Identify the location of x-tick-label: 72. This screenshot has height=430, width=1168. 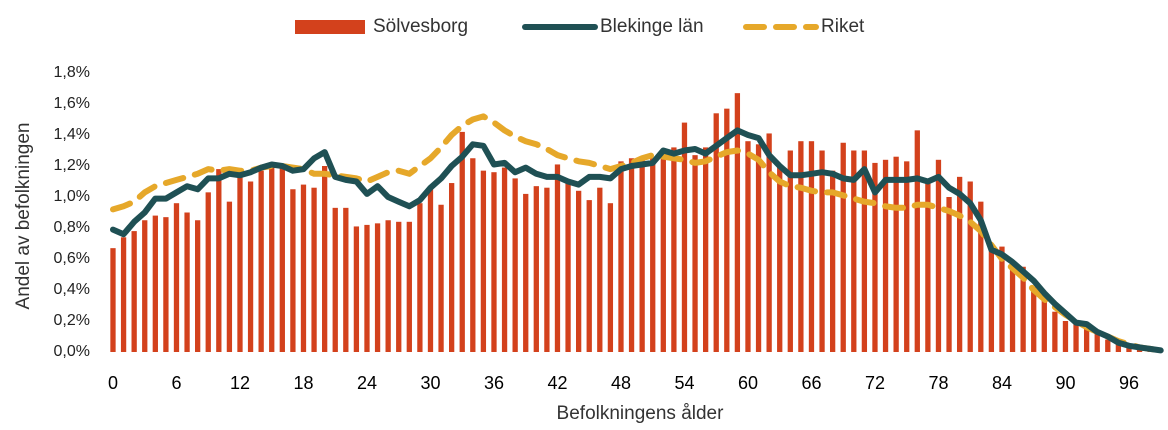
(875, 383).